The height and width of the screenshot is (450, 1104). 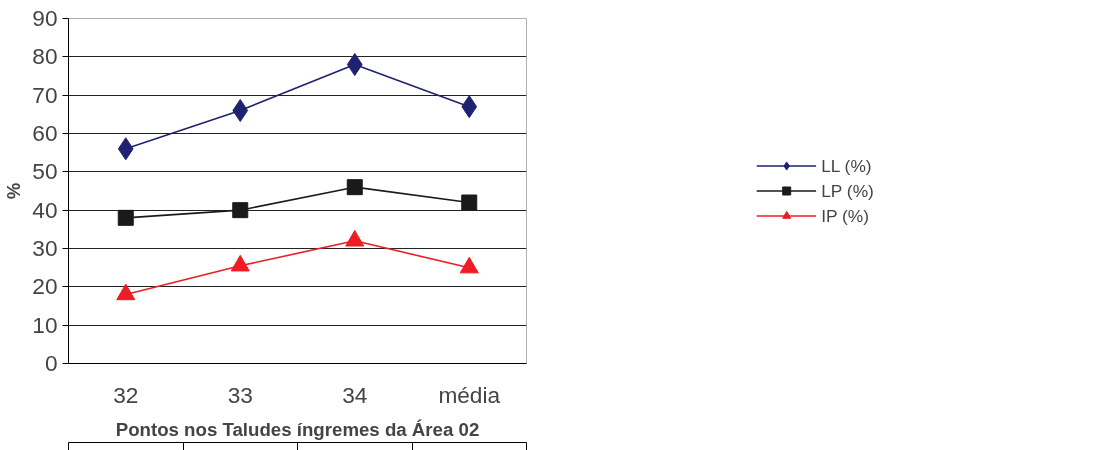 I want to click on y-tick-label: 0, so click(x=51, y=363).